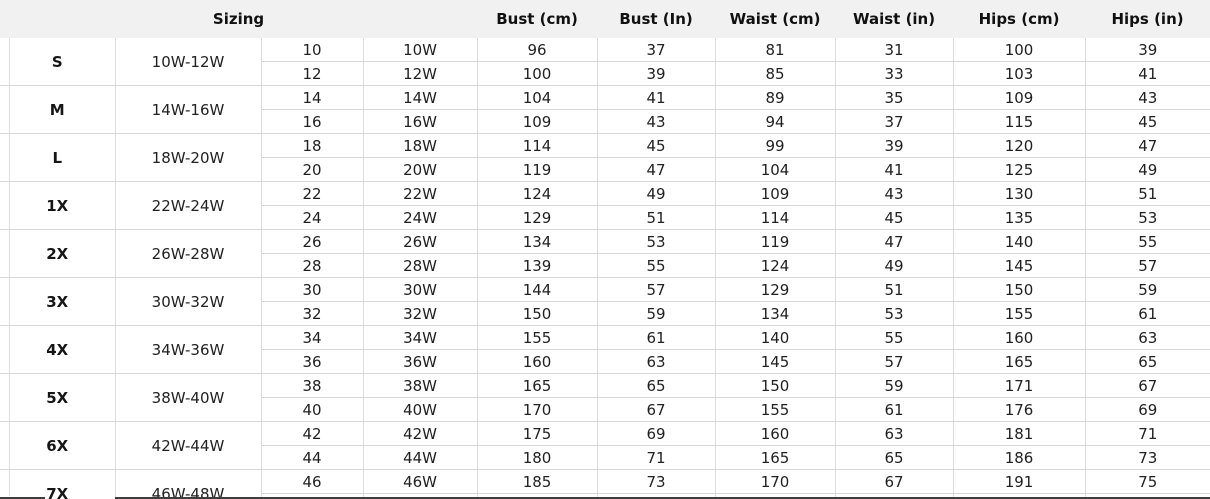 The width and height of the screenshot is (1210, 499). I want to click on waist_cm-cell: 170, so click(775, 481).